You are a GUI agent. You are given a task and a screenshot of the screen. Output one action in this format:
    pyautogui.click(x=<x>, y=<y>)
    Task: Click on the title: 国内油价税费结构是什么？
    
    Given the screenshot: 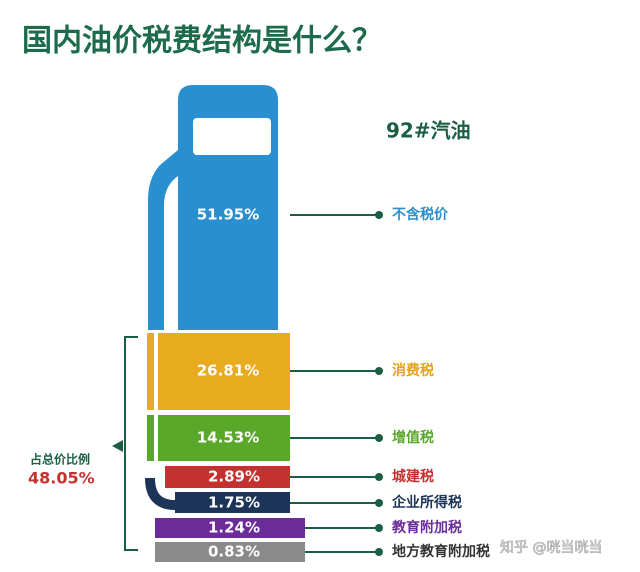 What is the action you would take?
    pyautogui.click(x=202, y=41)
    